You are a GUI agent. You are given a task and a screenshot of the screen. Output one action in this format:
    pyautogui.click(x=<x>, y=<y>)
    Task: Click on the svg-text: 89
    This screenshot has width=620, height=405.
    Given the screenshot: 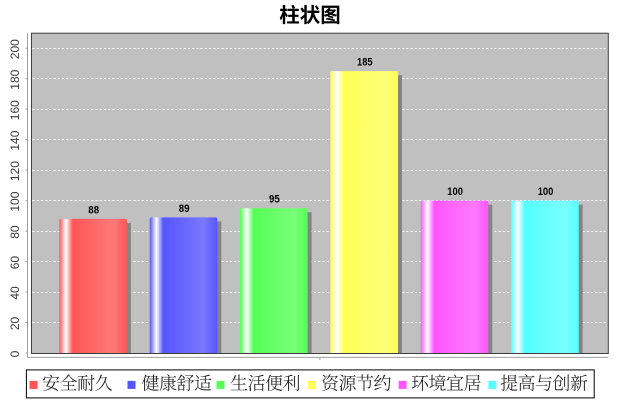 What is the action you would take?
    pyautogui.click(x=184, y=209)
    